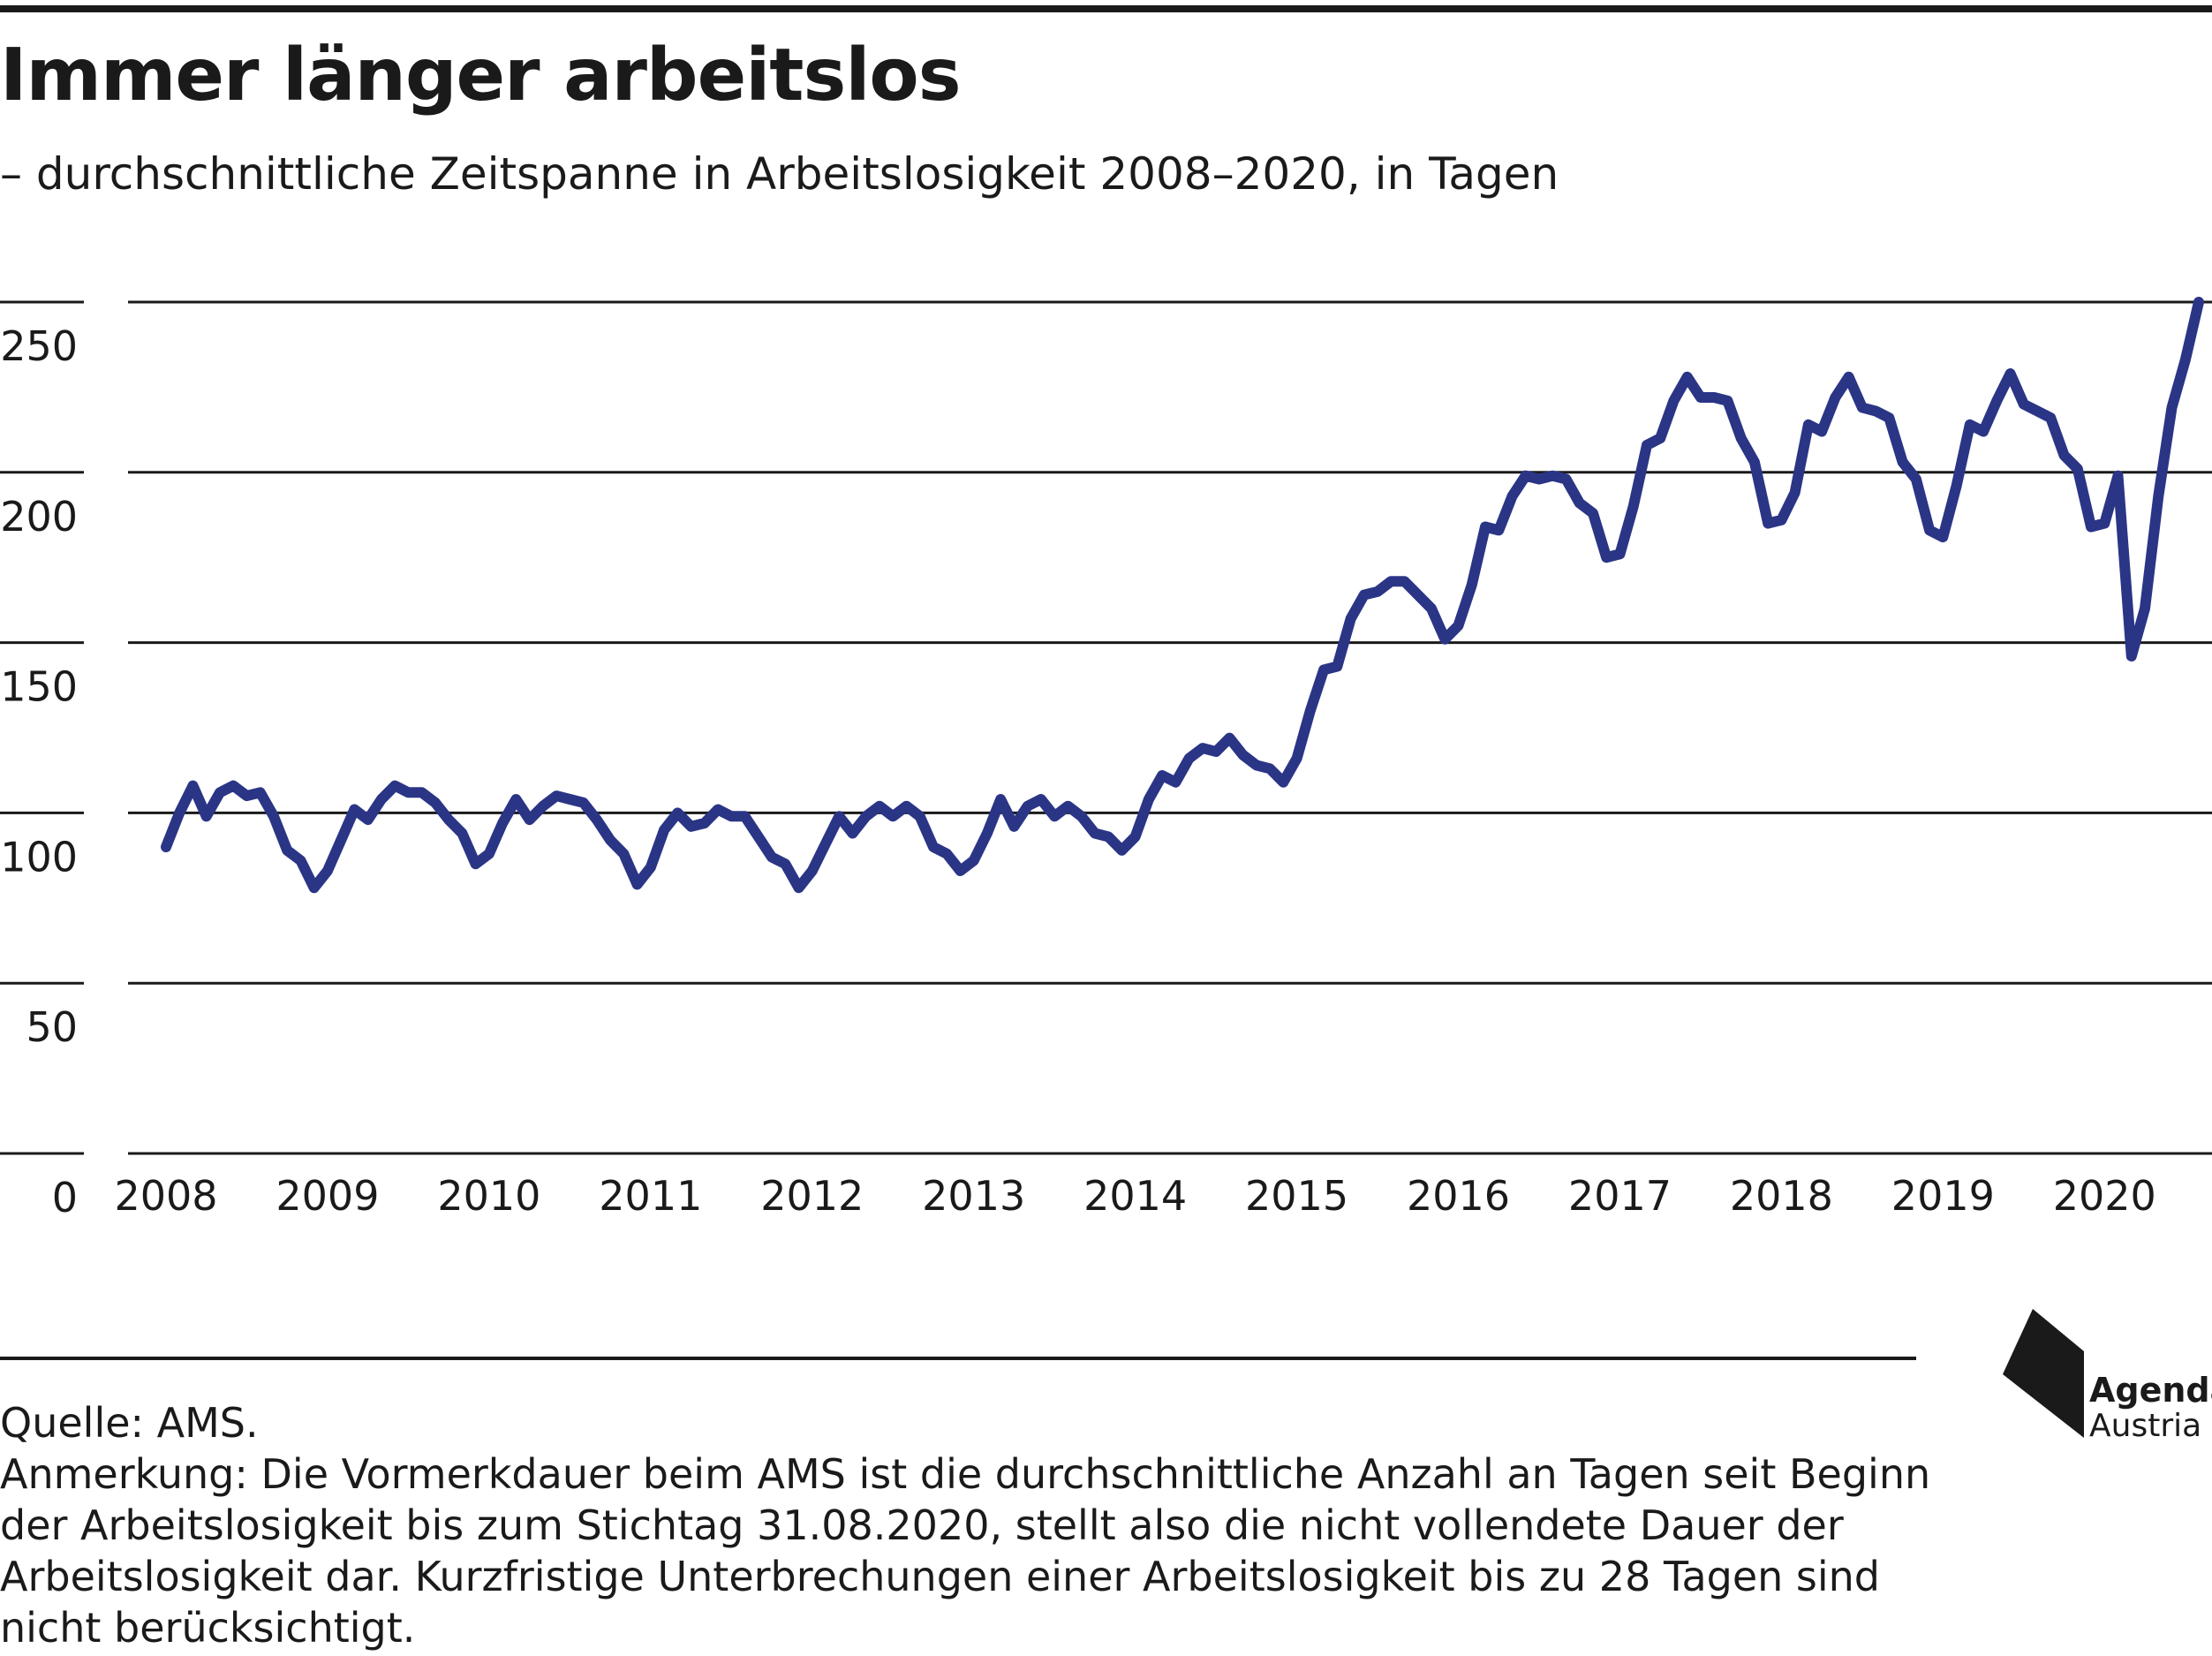 This screenshot has width=2212, height=1656. I want to click on logo-text-agenda: Agenda, so click(2150, 1390).